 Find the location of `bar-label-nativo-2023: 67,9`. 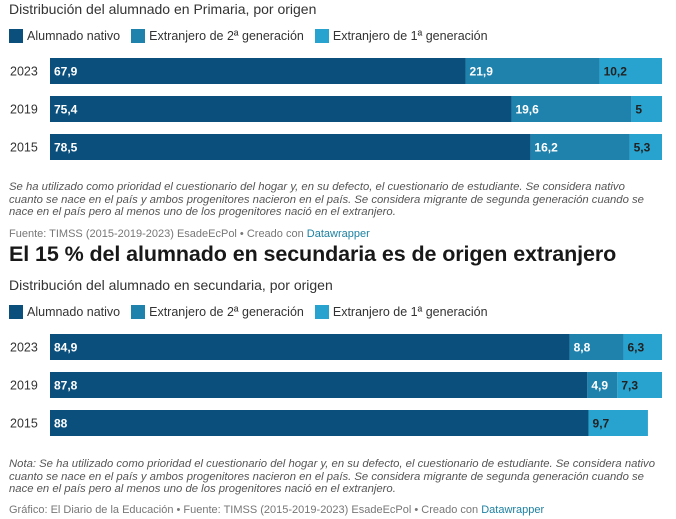

bar-label-nativo-2023: 67,9 is located at coordinates (66, 72).